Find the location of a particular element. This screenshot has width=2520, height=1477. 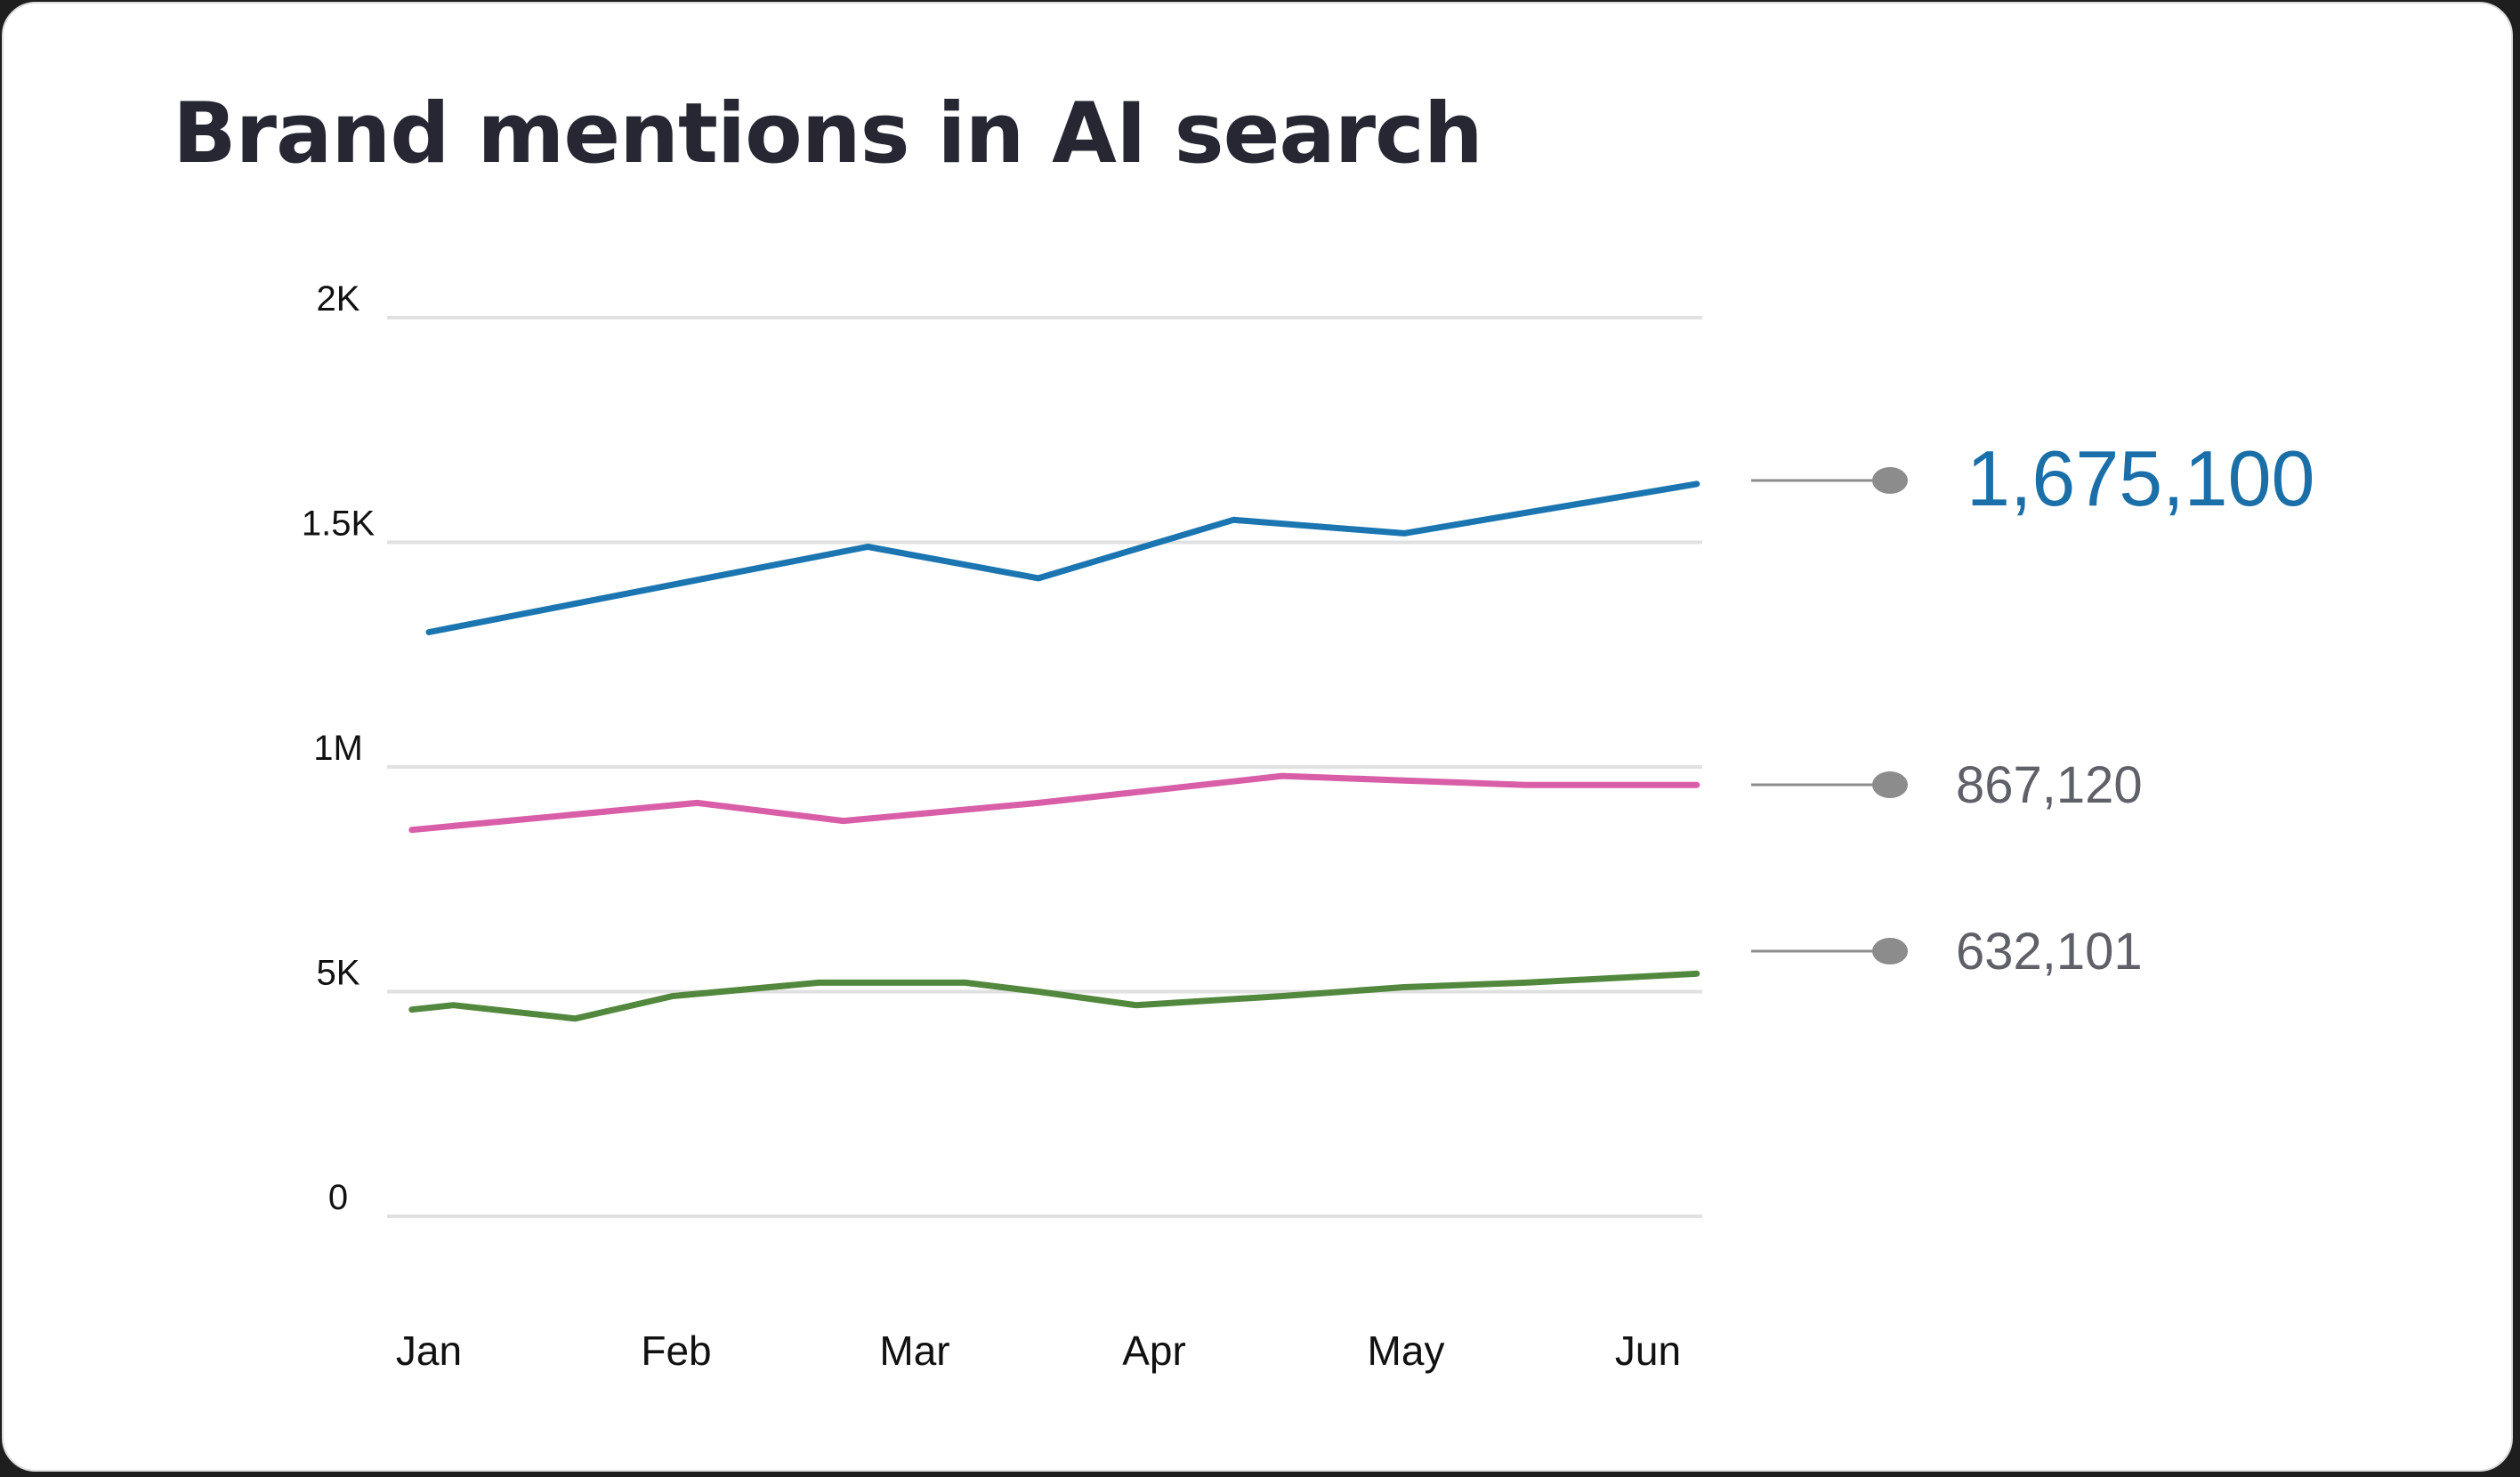

x-tick-label: May is located at coordinates (1406, 1351).